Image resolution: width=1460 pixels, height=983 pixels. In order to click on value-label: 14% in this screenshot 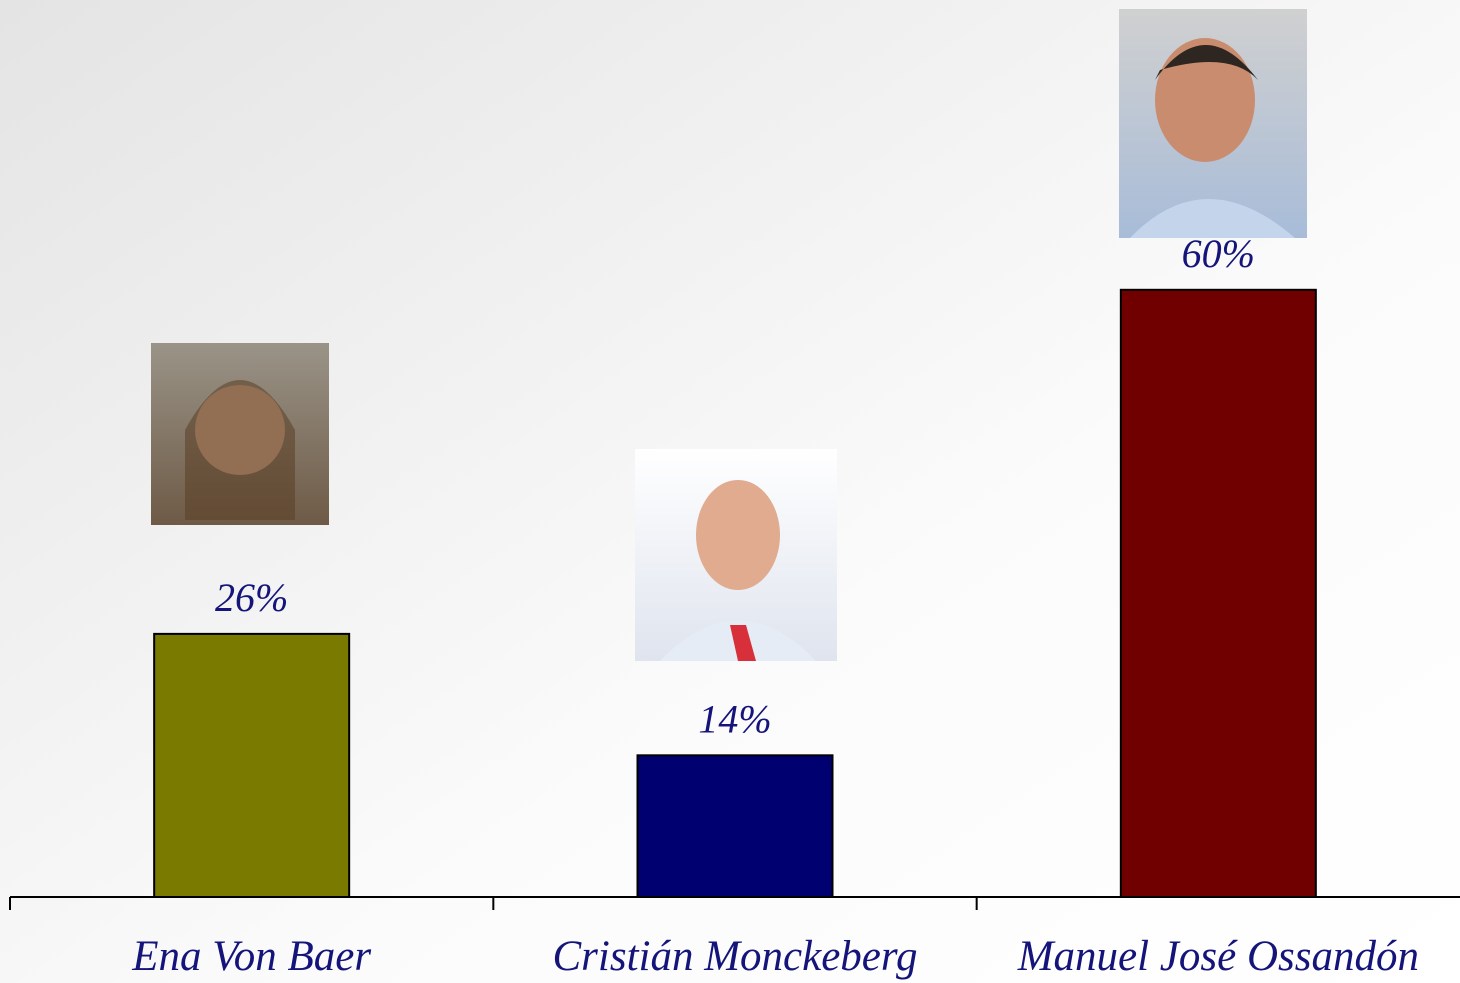, I will do `click(734, 718)`.